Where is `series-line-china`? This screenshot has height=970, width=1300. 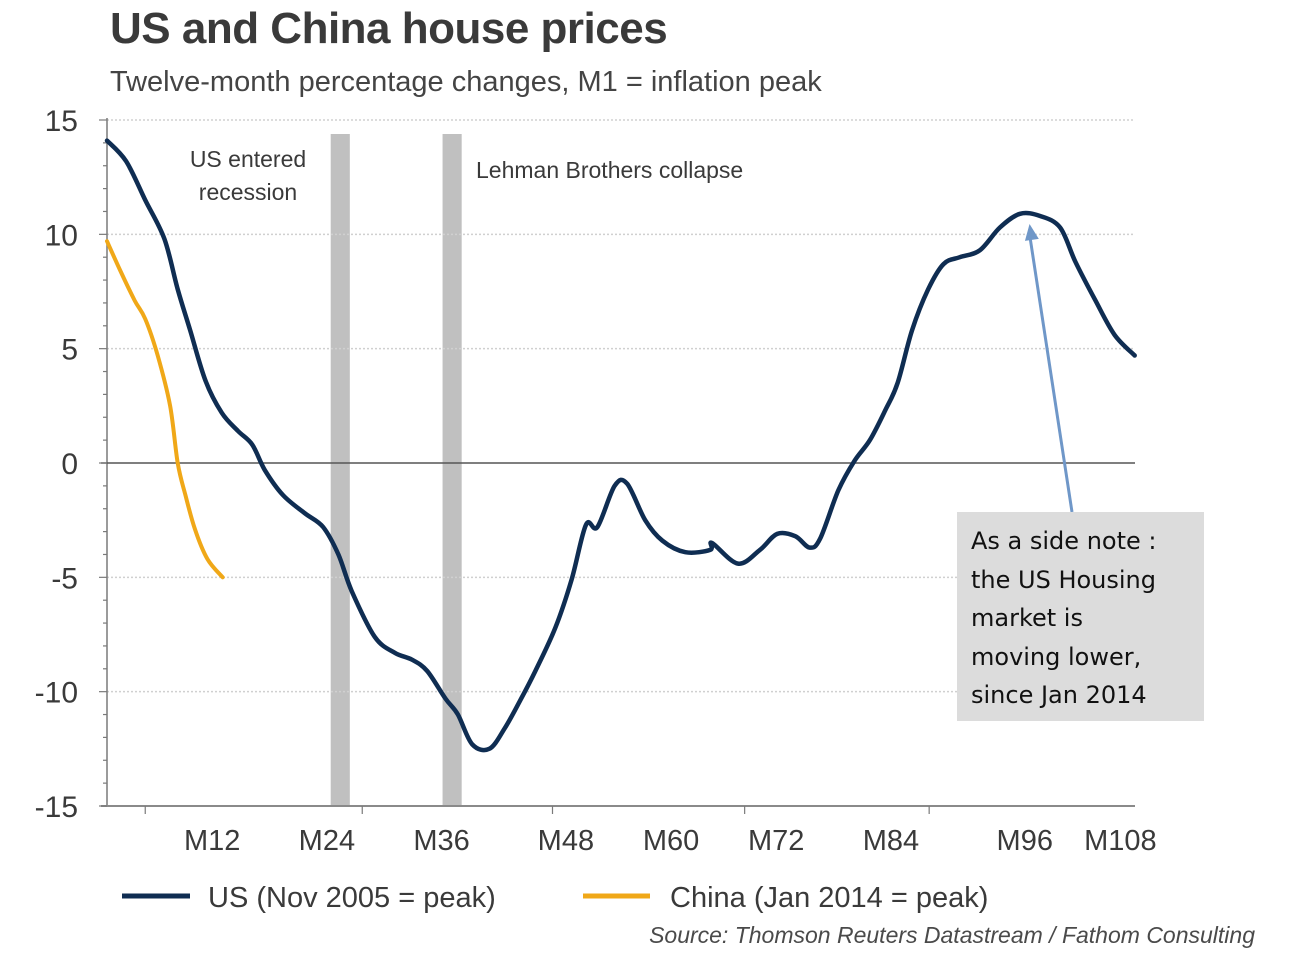 series-line-china is located at coordinates (165, 409).